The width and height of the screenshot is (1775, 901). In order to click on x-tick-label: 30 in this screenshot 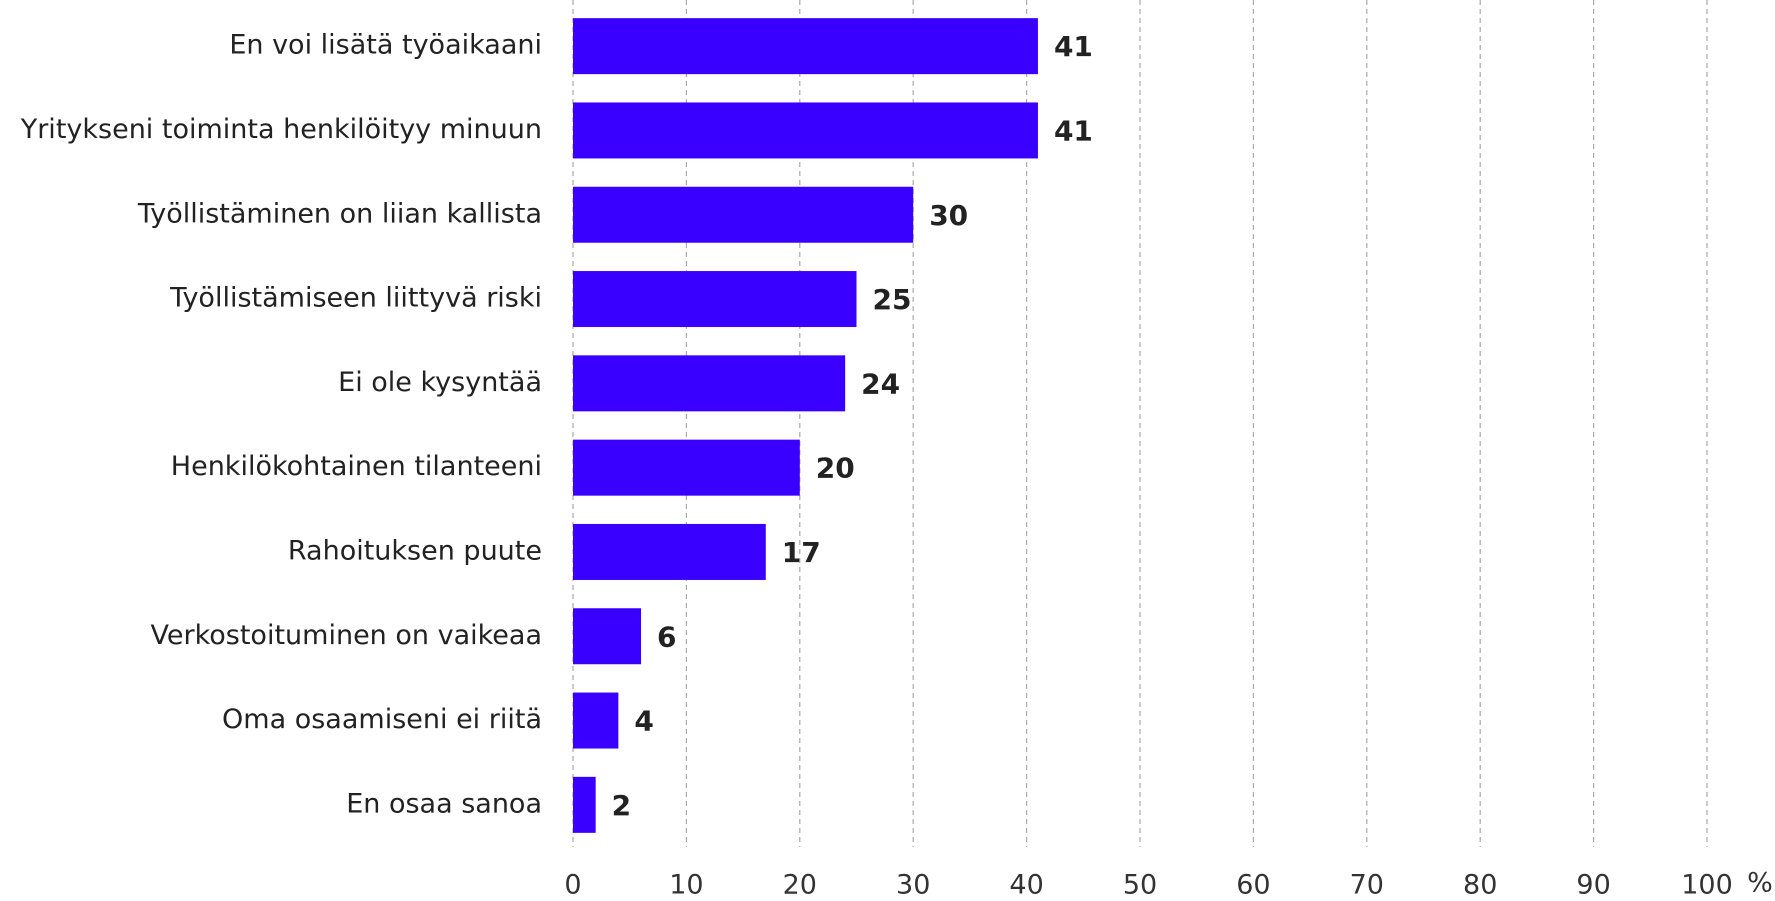, I will do `click(913, 885)`.